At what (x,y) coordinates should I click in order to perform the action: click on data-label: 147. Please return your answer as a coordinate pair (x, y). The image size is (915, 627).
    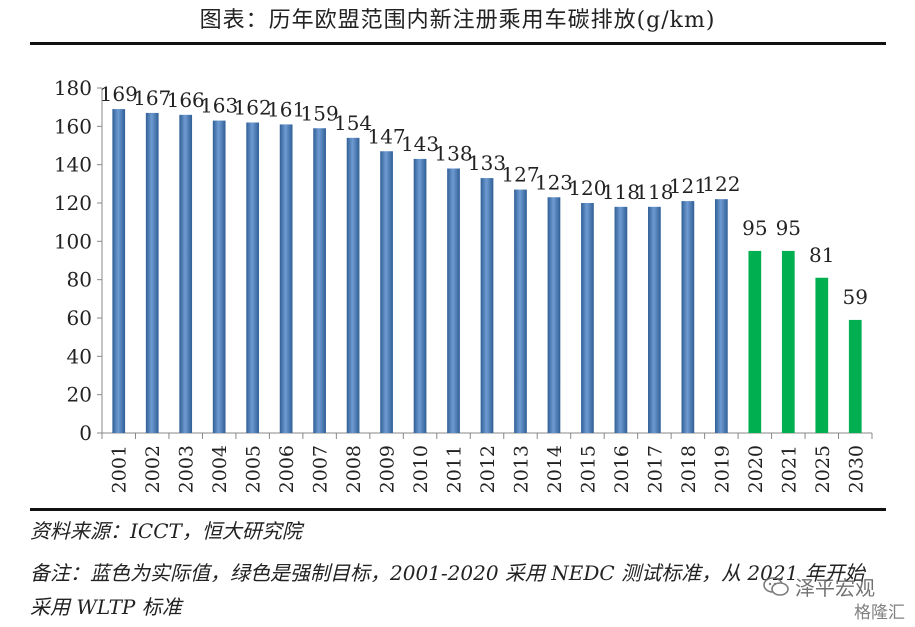
    Looking at the image, I should click on (386, 136).